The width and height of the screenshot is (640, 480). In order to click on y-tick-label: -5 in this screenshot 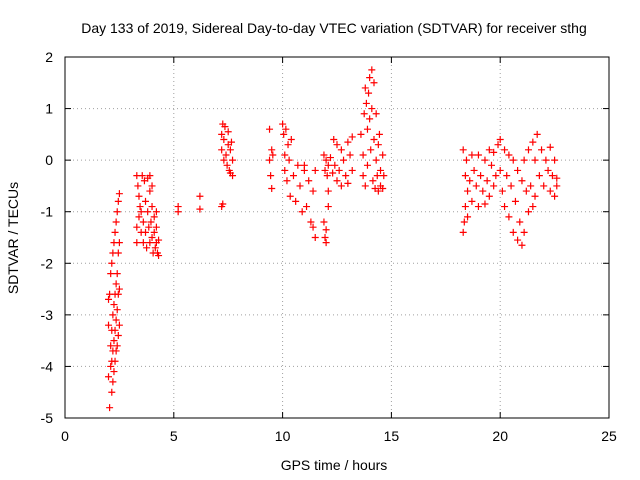, I will do `click(47, 418)`.